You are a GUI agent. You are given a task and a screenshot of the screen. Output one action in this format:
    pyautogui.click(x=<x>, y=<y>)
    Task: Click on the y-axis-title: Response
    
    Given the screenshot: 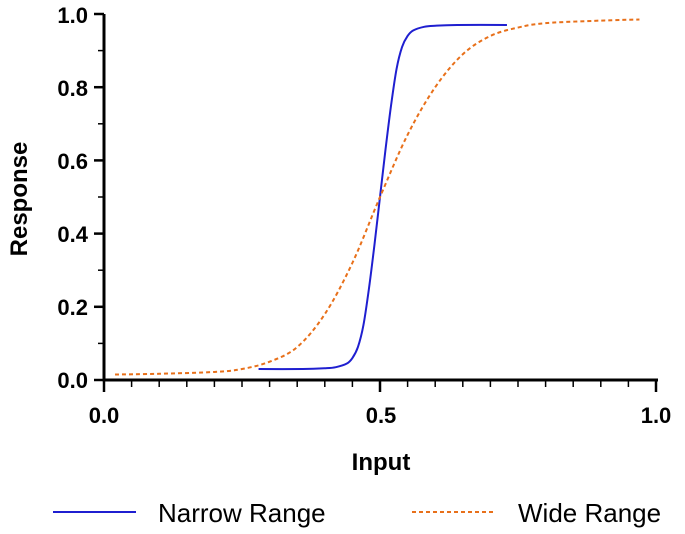 What is the action you would take?
    pyautogui.click(x=19, y=199)
    